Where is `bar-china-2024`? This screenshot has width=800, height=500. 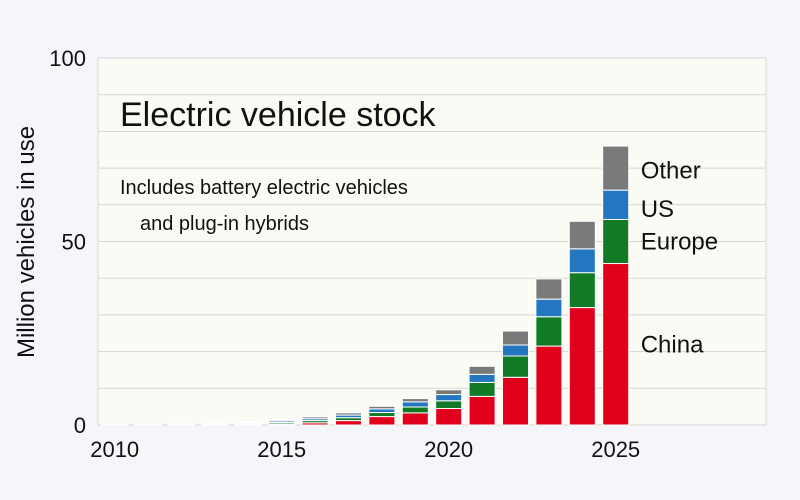
bar-china-2024 is located at coordinates (582, 366).